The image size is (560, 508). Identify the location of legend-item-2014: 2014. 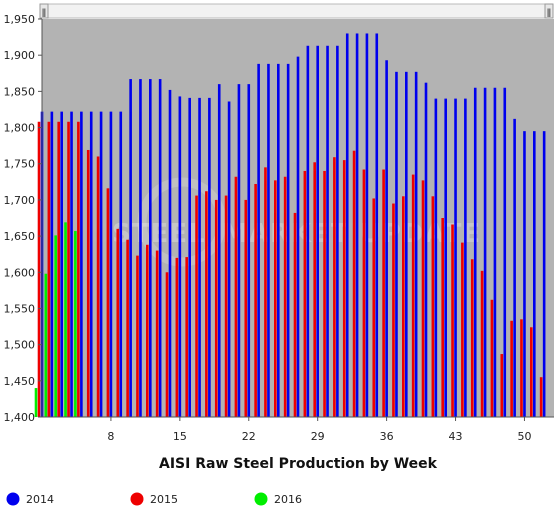
(30, 499).